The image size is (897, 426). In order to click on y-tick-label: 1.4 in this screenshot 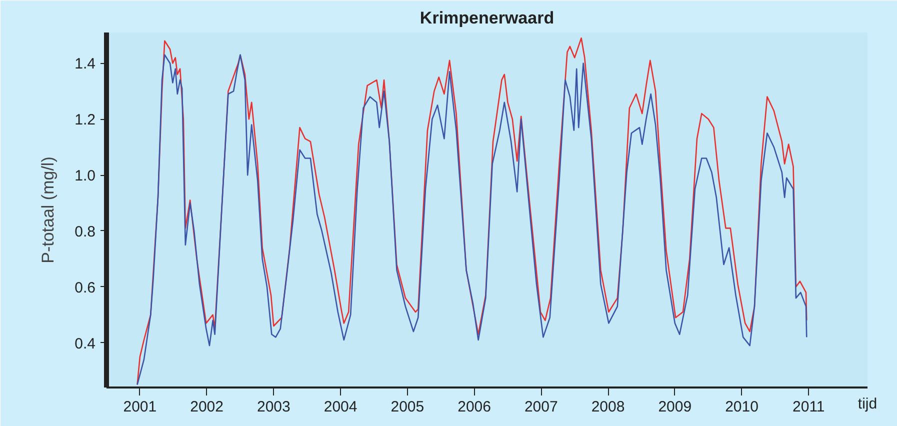, I will do `click(85, 64)`.